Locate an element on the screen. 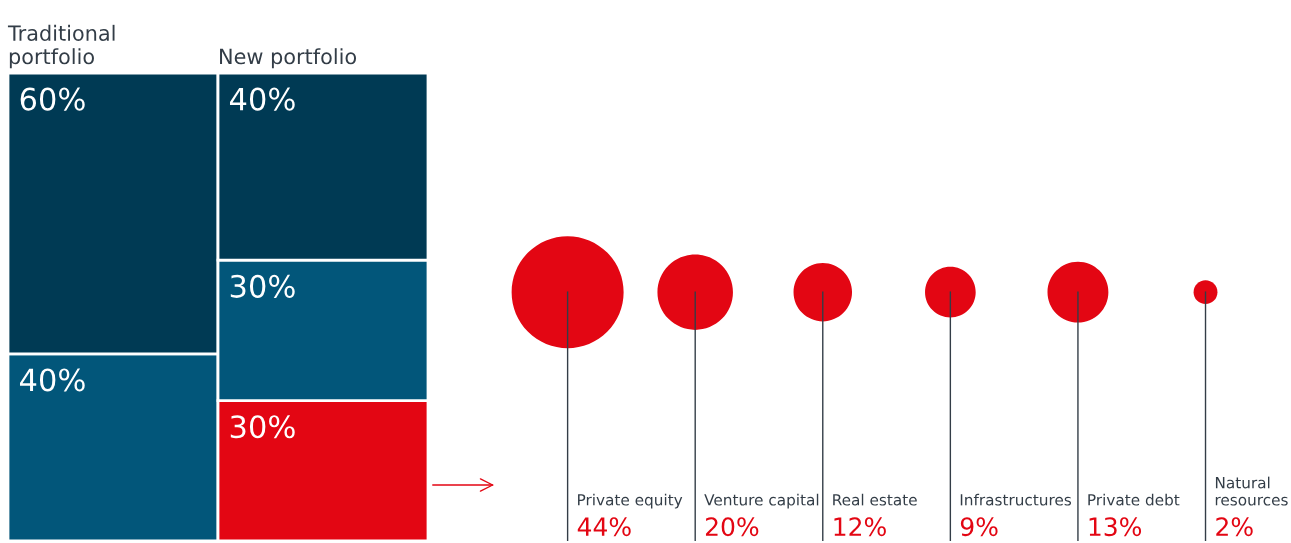 Image resolution: width=1291 pixels, height=543 pixels. data-label: 20% is located at coordinates (732, 527).